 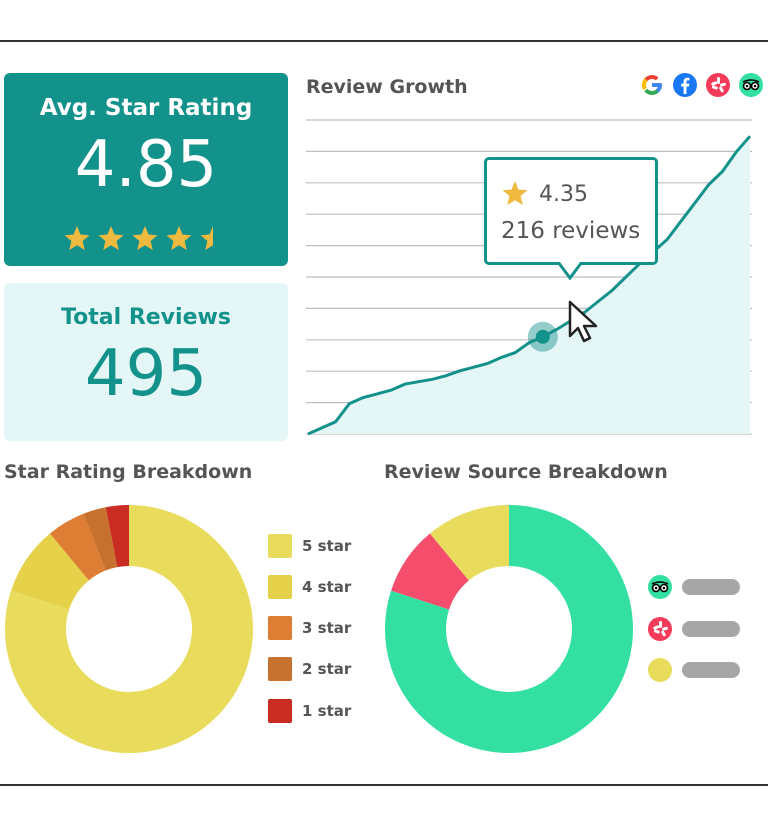 I want to click on slice-yelp, so click(x=430, y=571).